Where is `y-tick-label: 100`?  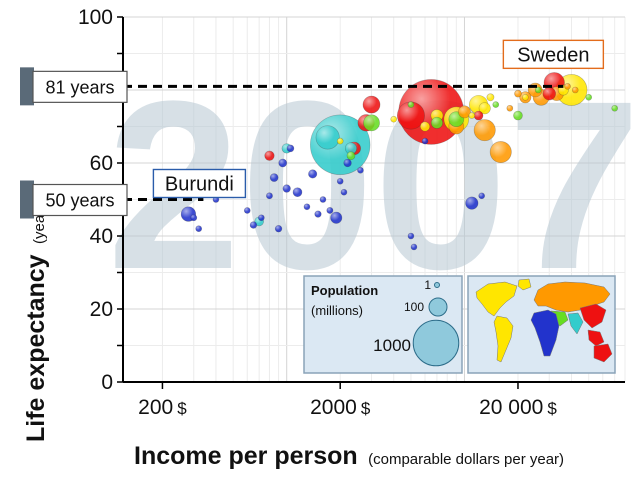
y-tick-label: 100 is located at coordinates (95, 17).